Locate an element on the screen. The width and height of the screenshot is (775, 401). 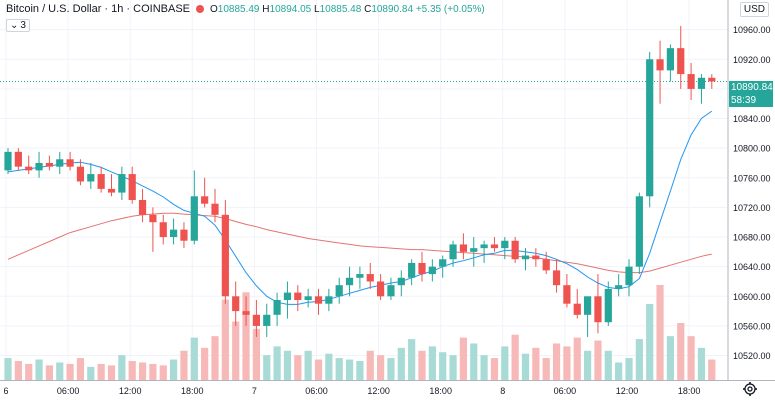
price-tick-label: 10960.00 is located at coordinates (752, 30).